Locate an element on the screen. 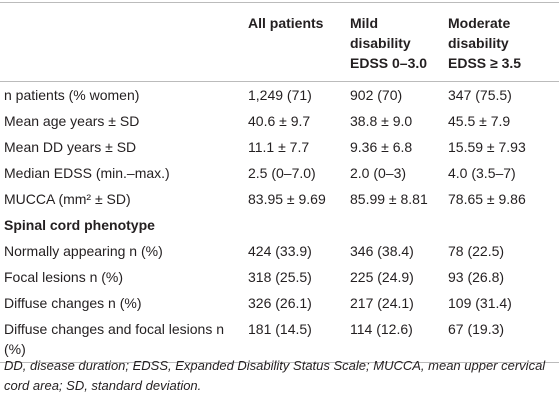 The image size is (559, 416). cell: n patients (% women) is located at coordinates (72, 95).